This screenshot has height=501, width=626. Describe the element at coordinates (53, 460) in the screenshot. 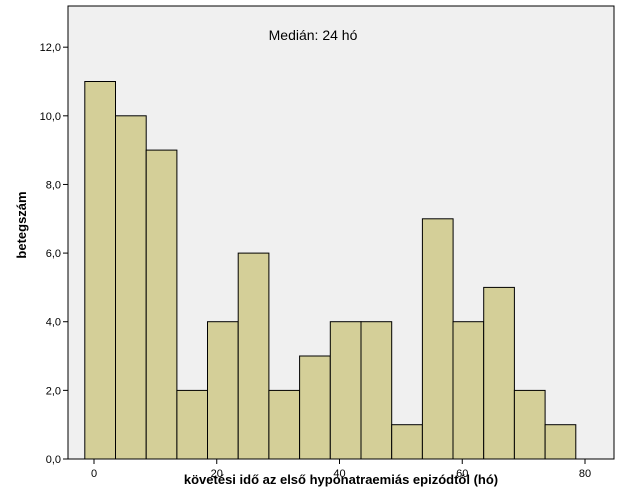

I see `y-tick-label: 0,0` at that location.